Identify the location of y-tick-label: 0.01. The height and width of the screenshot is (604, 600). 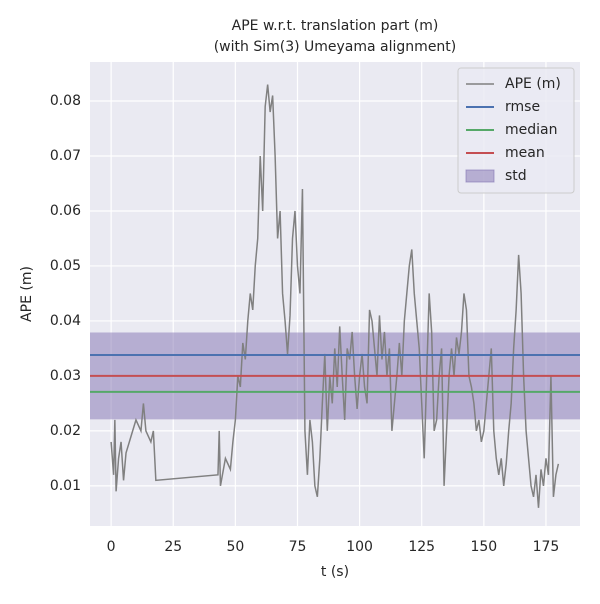
(65, 486).